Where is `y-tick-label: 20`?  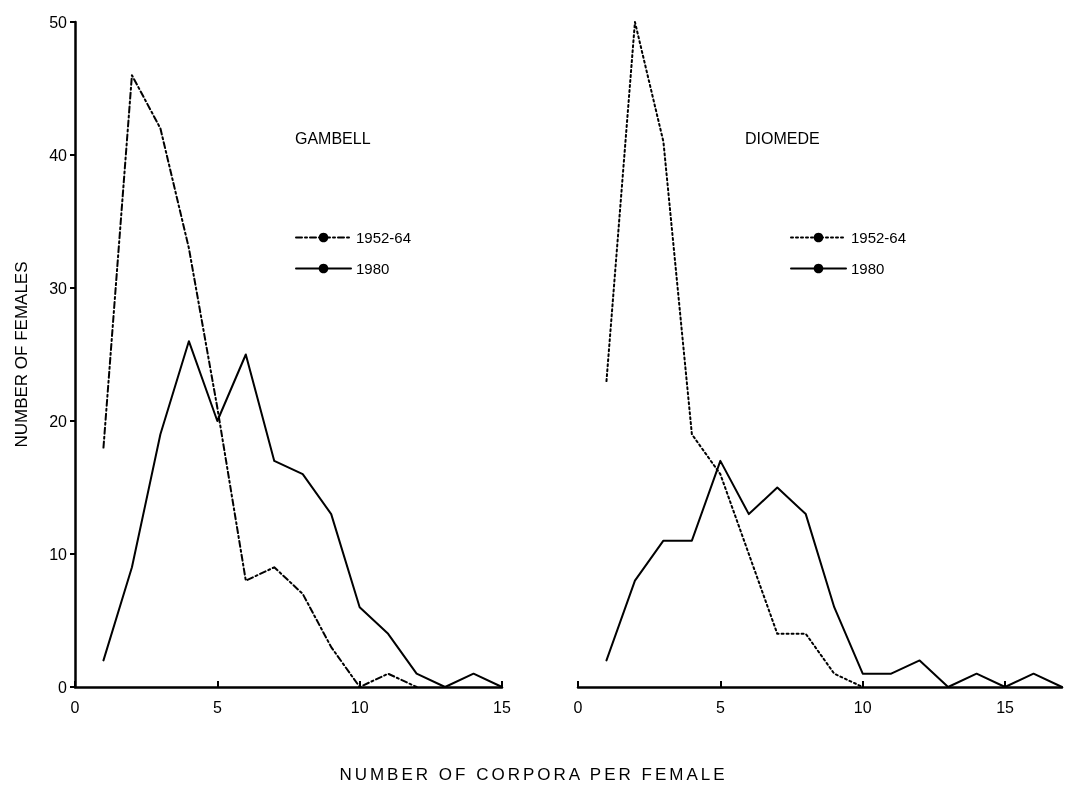 y-tick-label: 20 is located at coordinates (58, 421).